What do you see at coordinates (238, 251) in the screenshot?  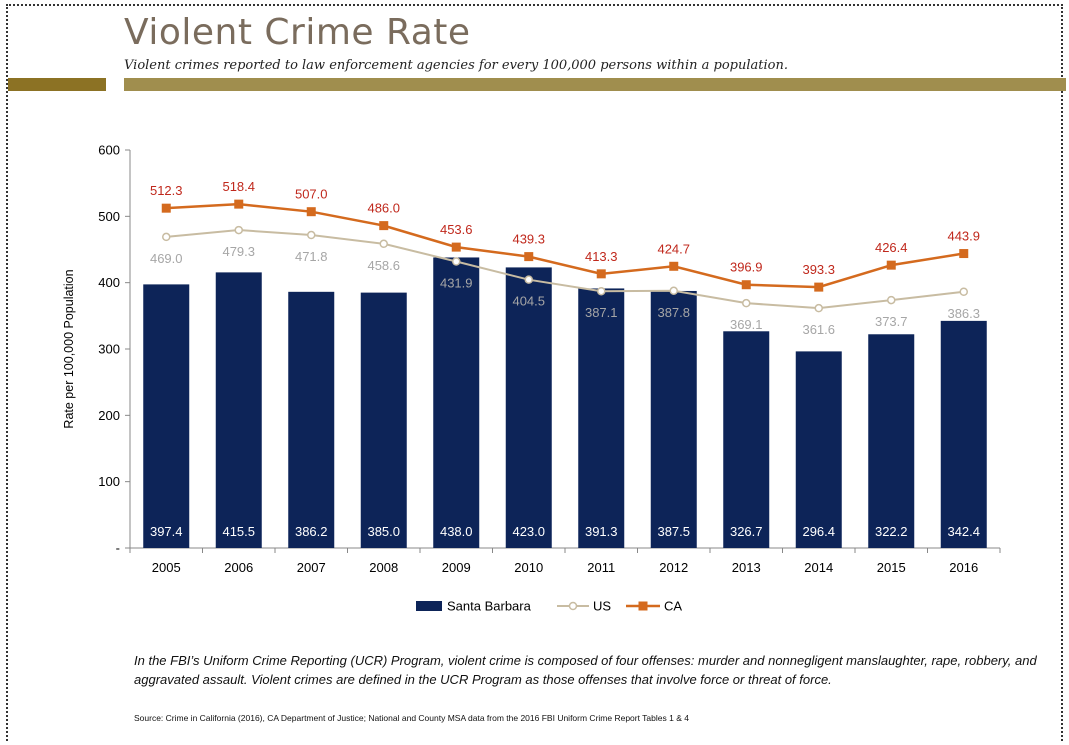 I see `us-value-label: 479.3` at bounding box center [238, 251].